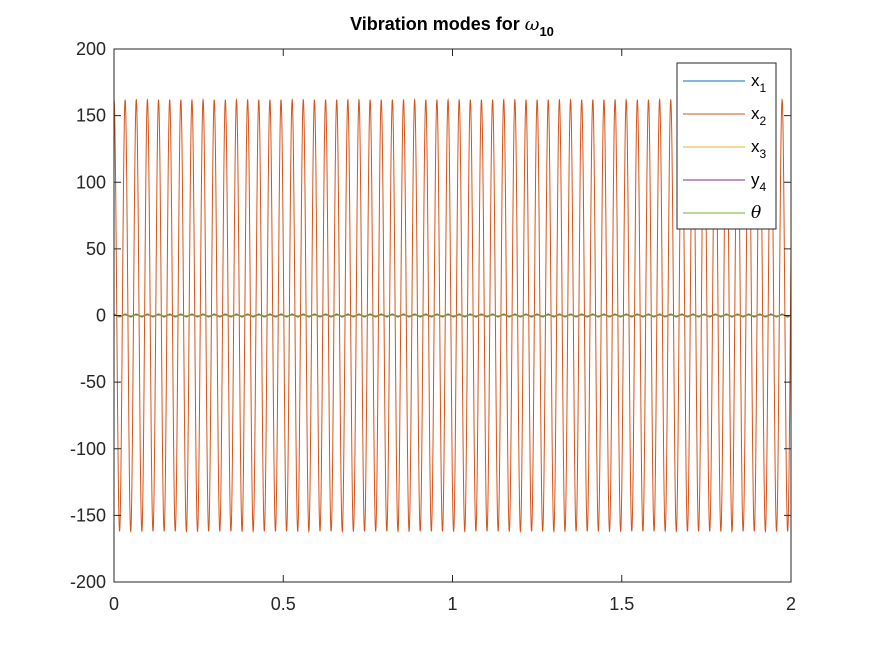 The height and width of the screenshot is (661, 875). I want to click on chart-title-symbol: ω, so click(532, 24).